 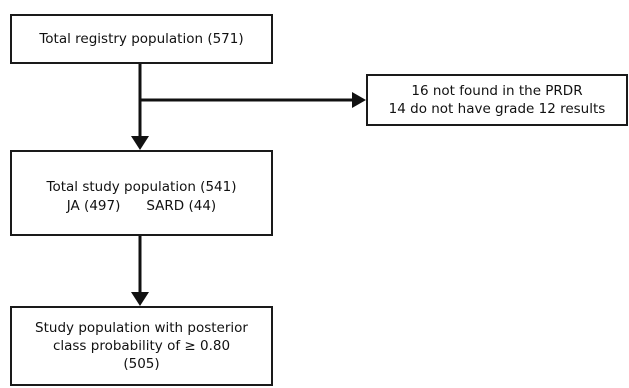 I want to click on study-population-label: Total study population (541), so click(x=141, y=187).